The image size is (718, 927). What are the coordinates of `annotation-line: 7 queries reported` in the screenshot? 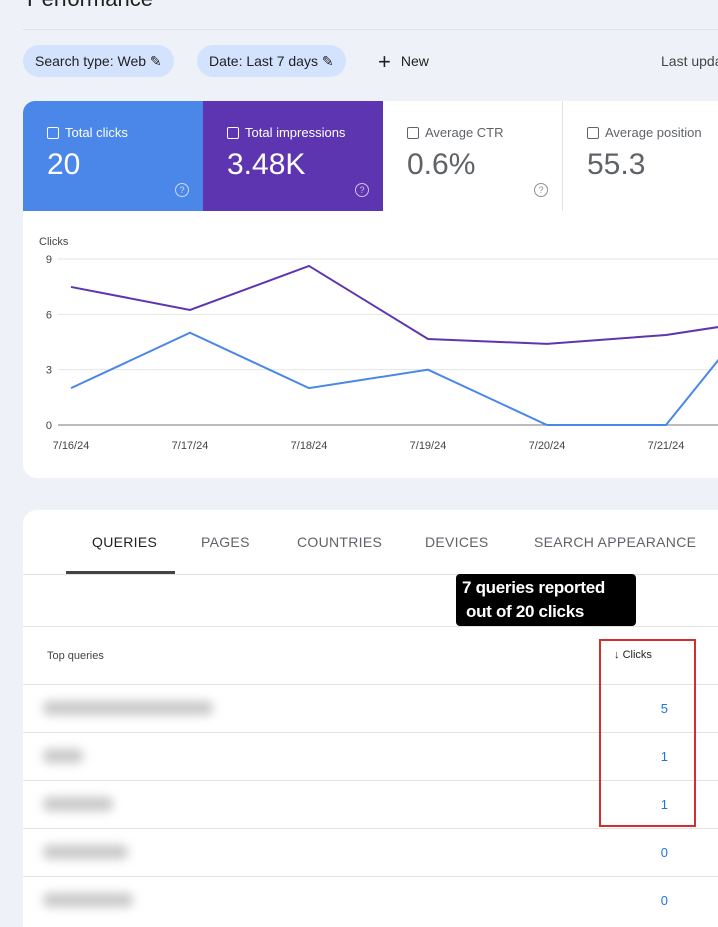 It's located at (533, 587).